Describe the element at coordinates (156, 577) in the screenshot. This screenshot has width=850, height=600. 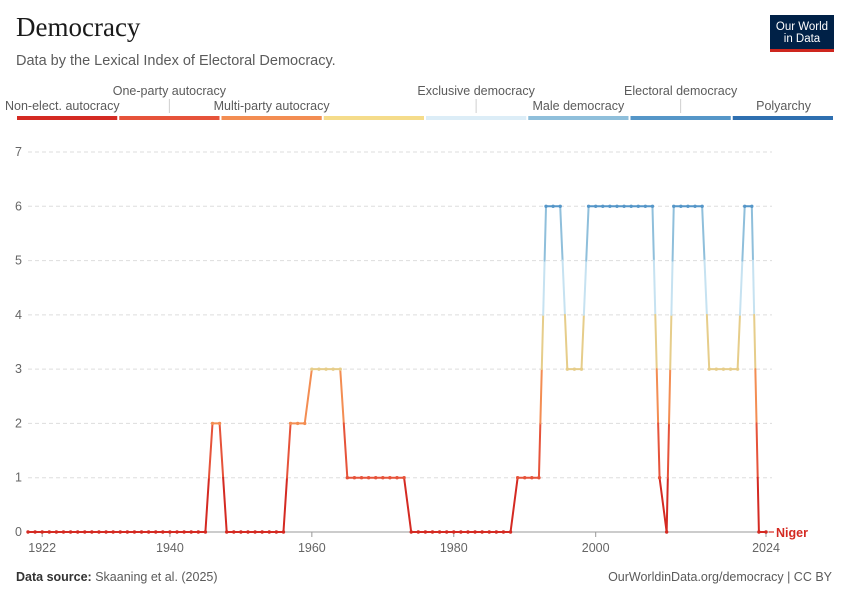
I see `source-text: Skaaning et al. (2025)` at that location.